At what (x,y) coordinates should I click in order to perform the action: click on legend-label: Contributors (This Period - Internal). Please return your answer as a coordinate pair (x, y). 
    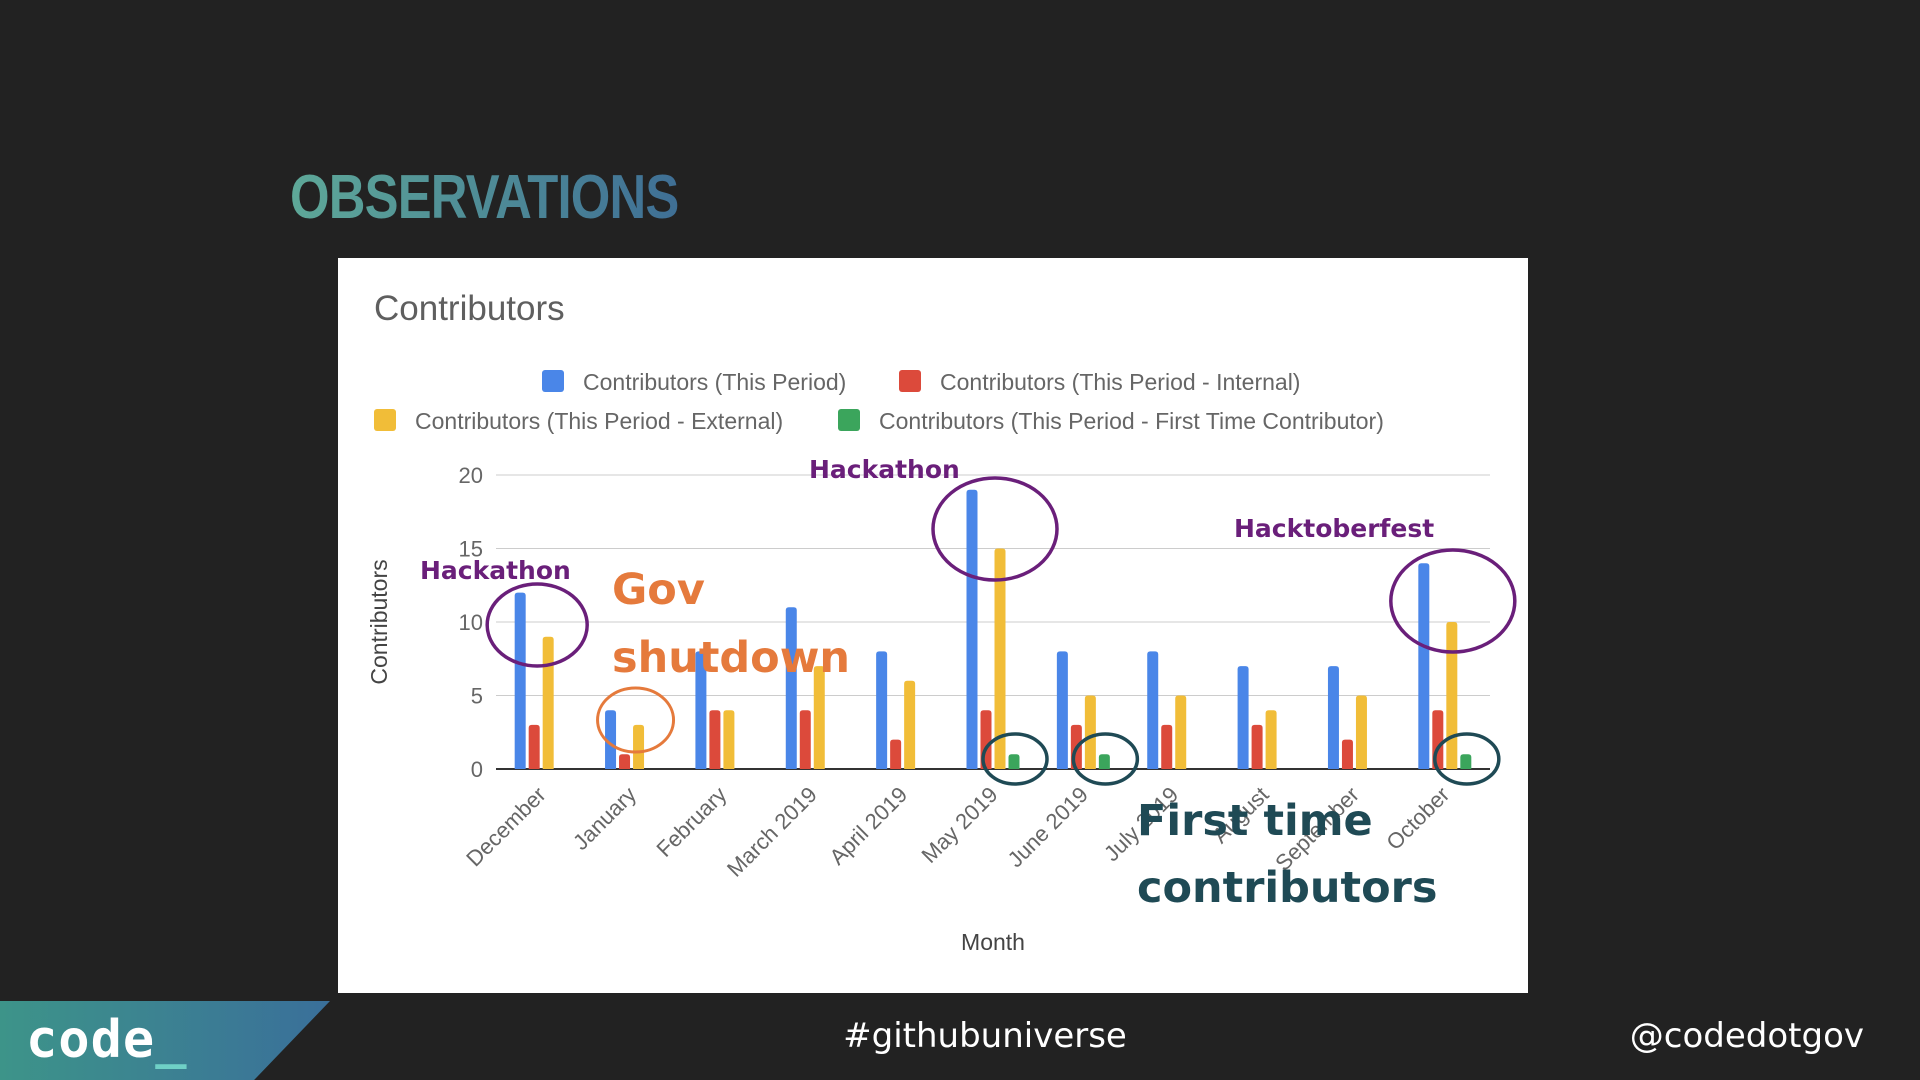
    Looking at the image, I should click on (1120, 382).